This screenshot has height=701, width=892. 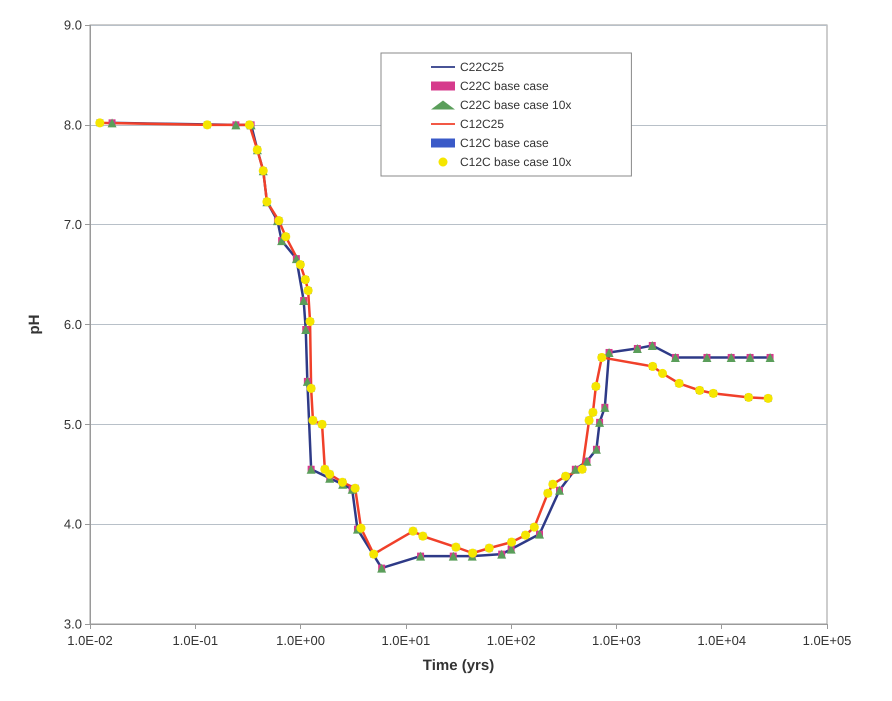 What do you see at coordinates (405, 640) in the screenshot?
I see `x-tick-label: 1.0E+01` at bounding box center [405, 640].